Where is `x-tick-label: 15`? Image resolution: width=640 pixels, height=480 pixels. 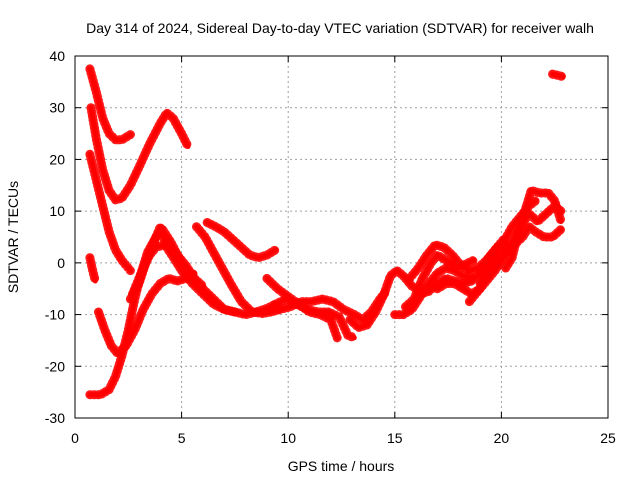 x-tick-label: 15 is located at coordinates (395, 438).